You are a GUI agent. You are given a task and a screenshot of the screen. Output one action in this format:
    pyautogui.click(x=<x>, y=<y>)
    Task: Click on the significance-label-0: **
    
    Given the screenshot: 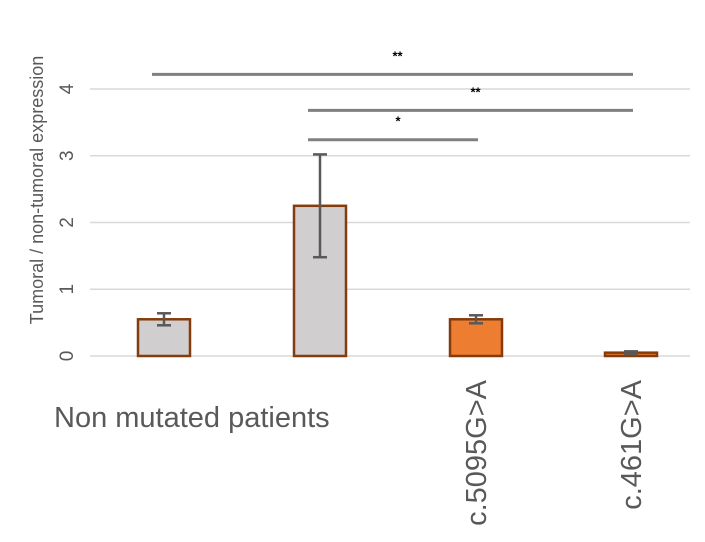 What is the action you would take?
    pyautogui.click(x=397, y=55)
    